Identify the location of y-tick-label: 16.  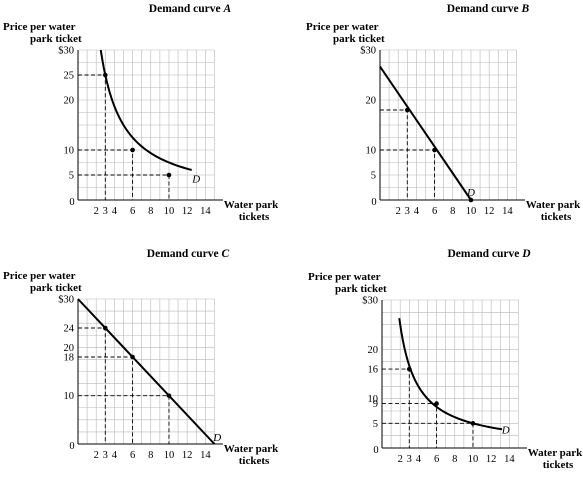
(373, 370).